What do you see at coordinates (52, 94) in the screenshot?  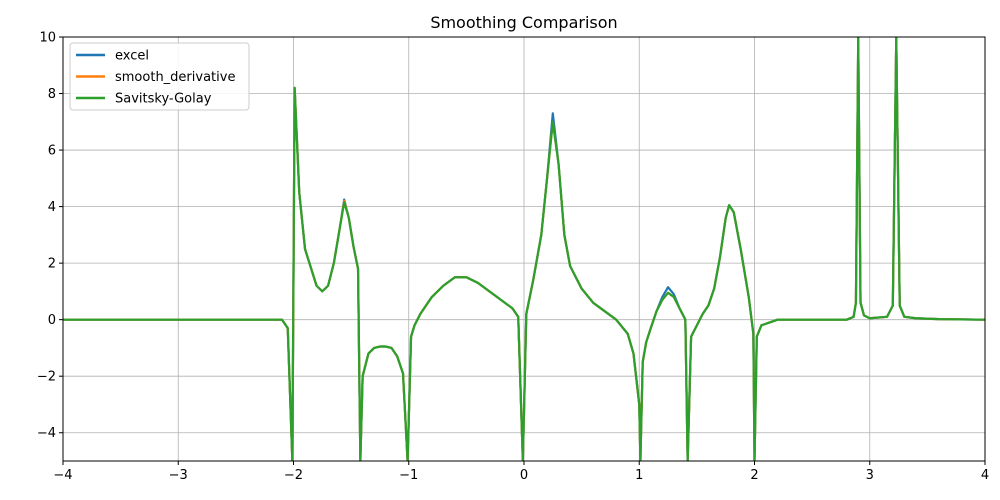 I see `y-tick-label: 8` at bounding box center [52, 94].